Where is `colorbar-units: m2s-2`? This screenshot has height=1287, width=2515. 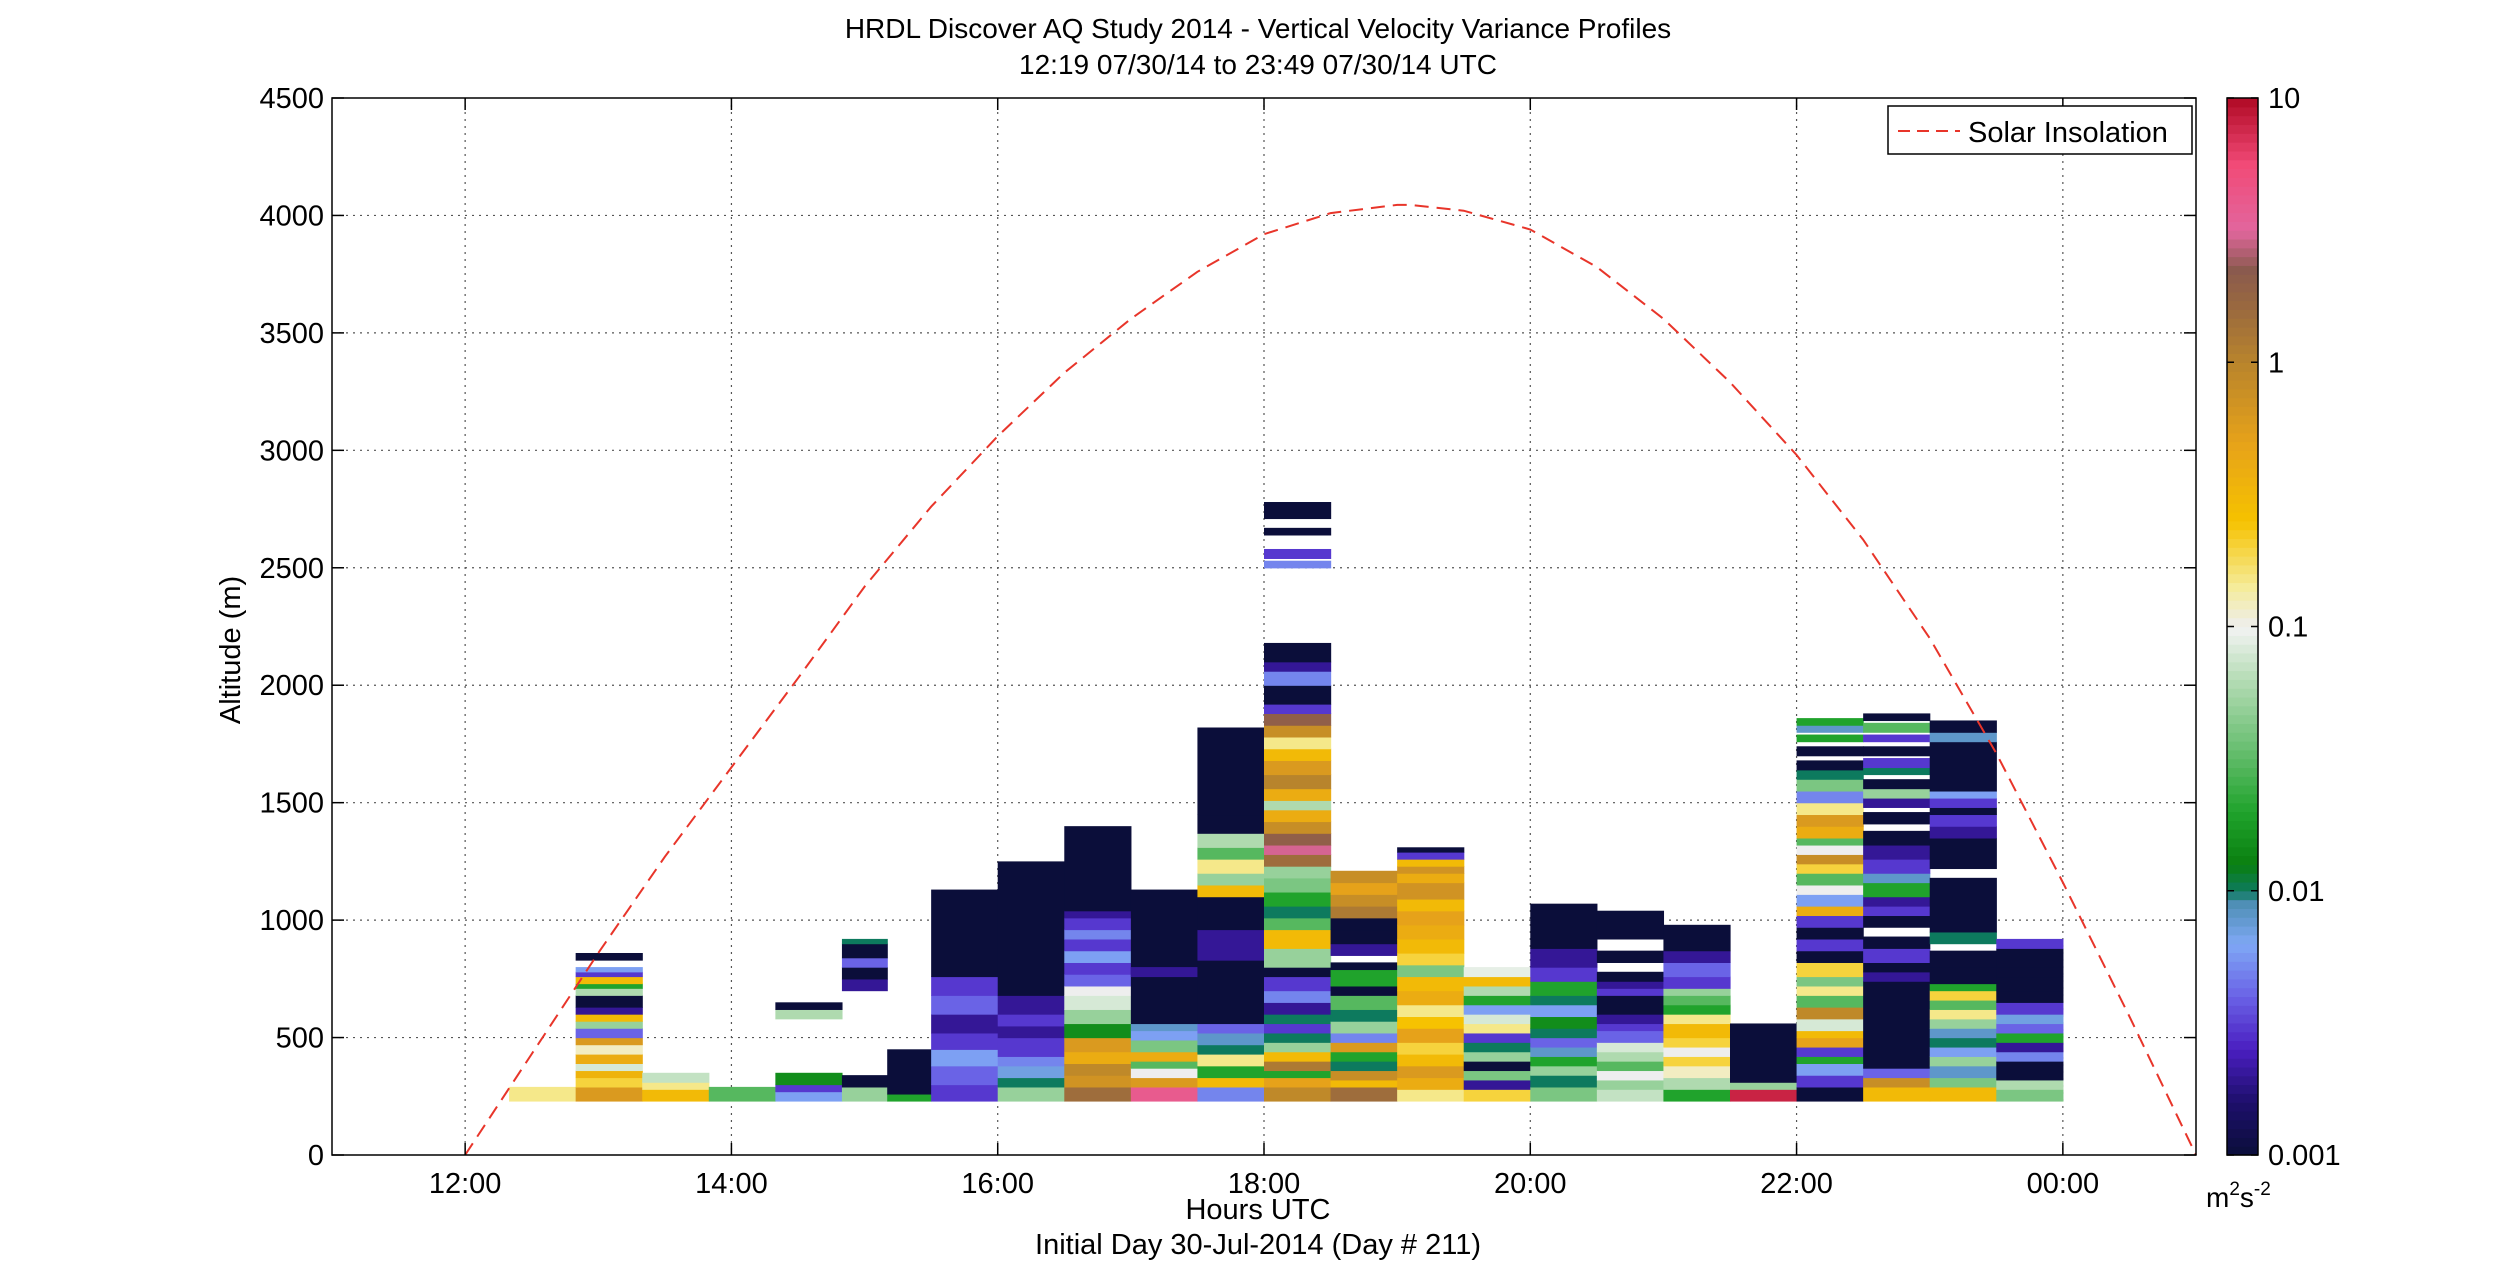
colorbar-units: m2s-2 is located at coordinates (2238, 1196).